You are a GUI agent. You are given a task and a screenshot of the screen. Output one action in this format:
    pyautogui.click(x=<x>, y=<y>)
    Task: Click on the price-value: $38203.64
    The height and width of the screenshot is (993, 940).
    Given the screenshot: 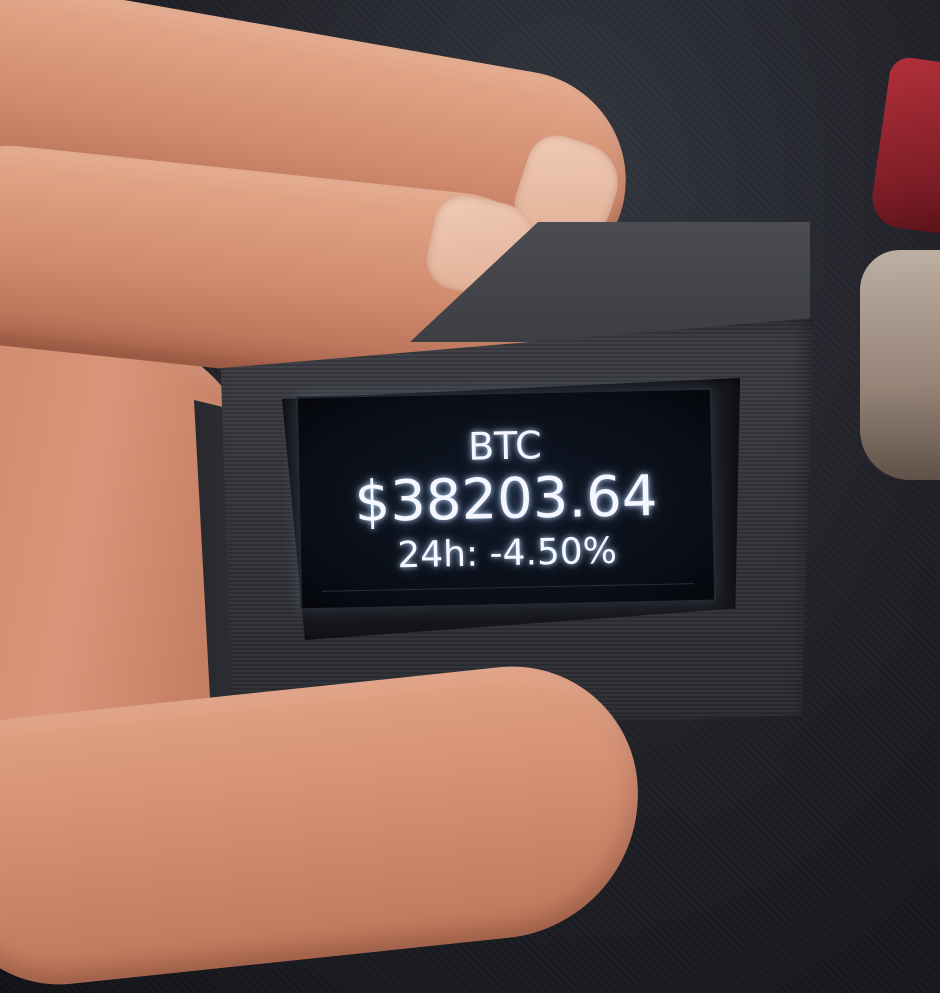 What is the action you would take?
    pyautogui.click(x=506, y=499)
    